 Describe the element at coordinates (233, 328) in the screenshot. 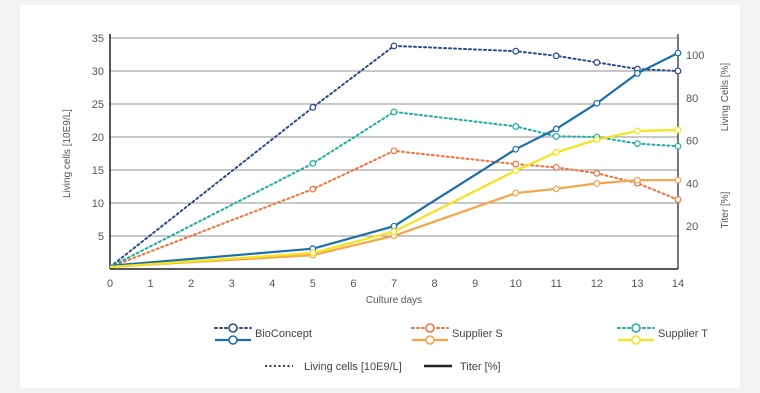

I see `legend-dotted-marker-bioconcept` at that location.